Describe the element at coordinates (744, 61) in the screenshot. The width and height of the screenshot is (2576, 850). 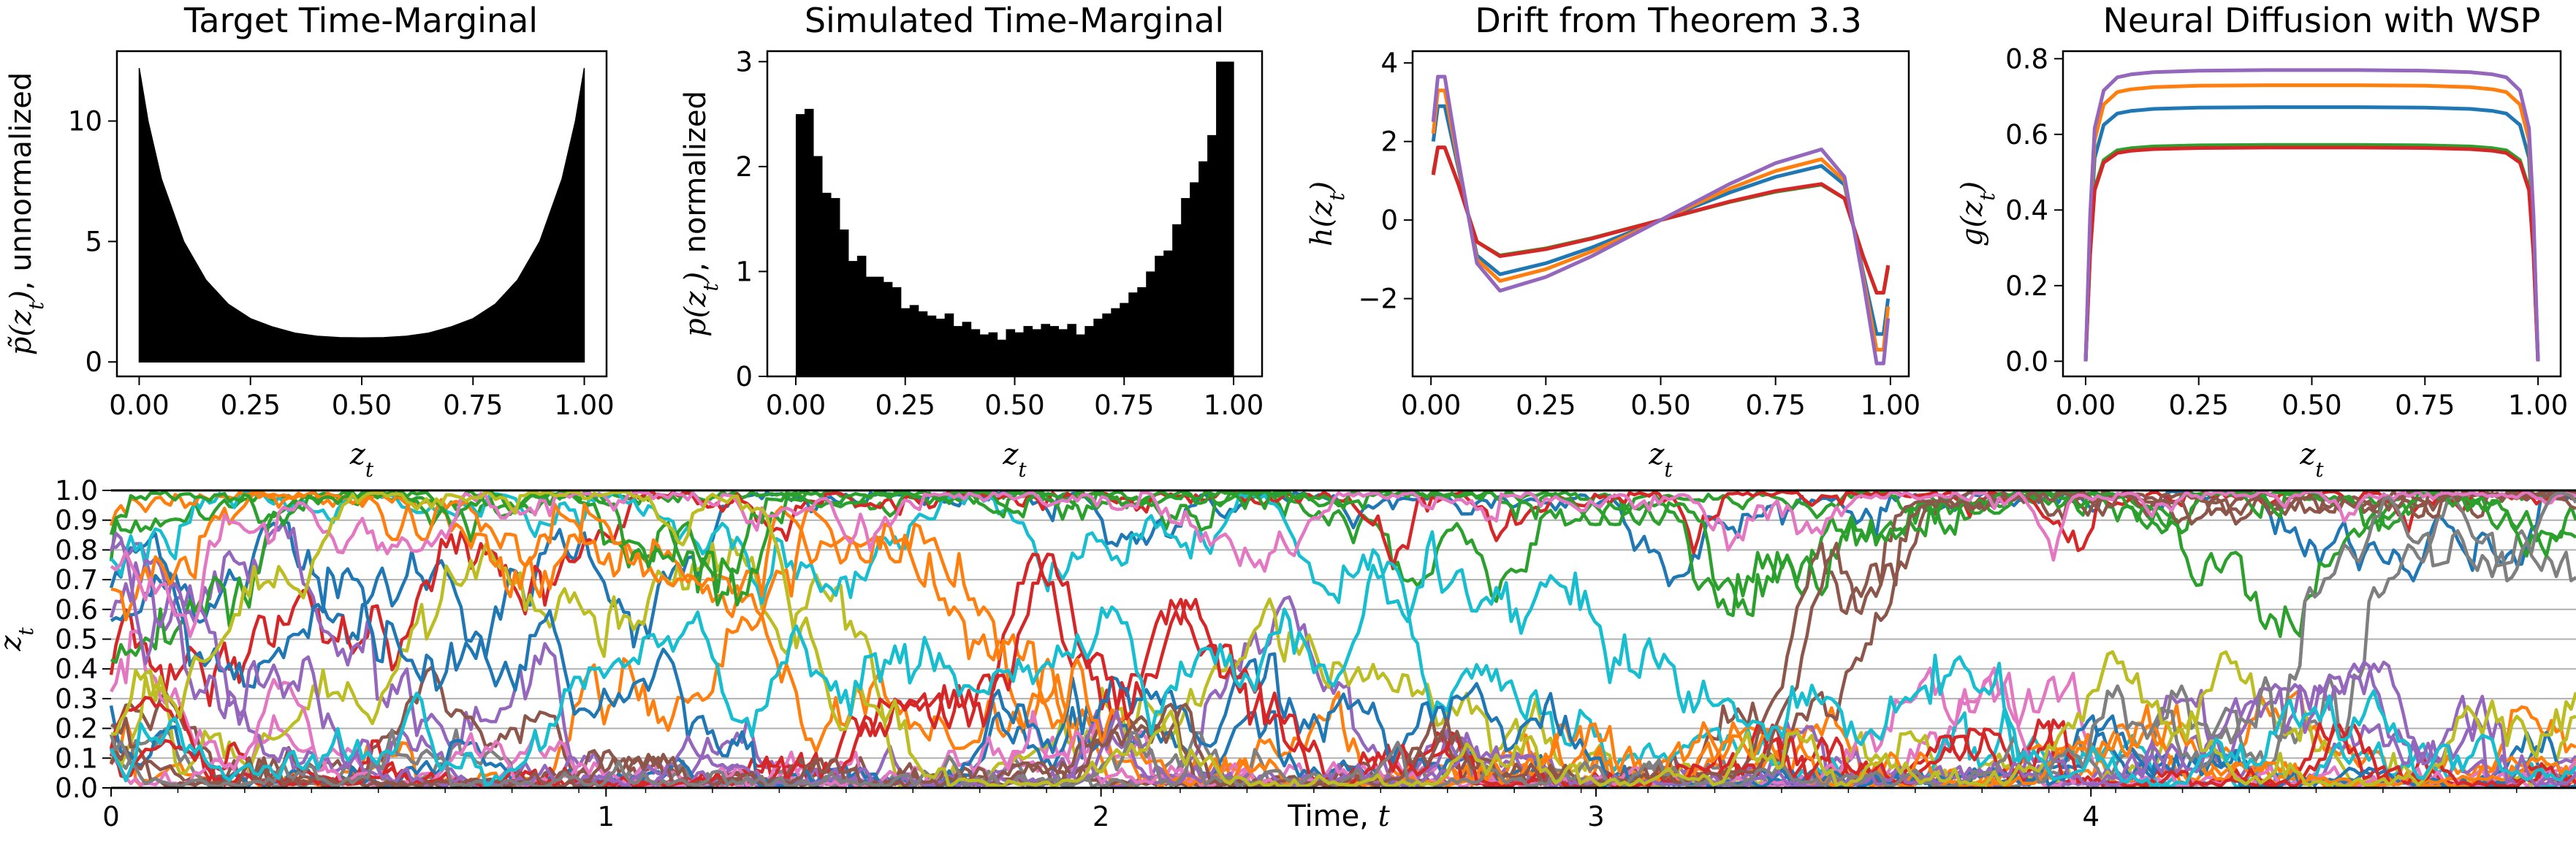
I see `y-tick-label: 3` at that location.